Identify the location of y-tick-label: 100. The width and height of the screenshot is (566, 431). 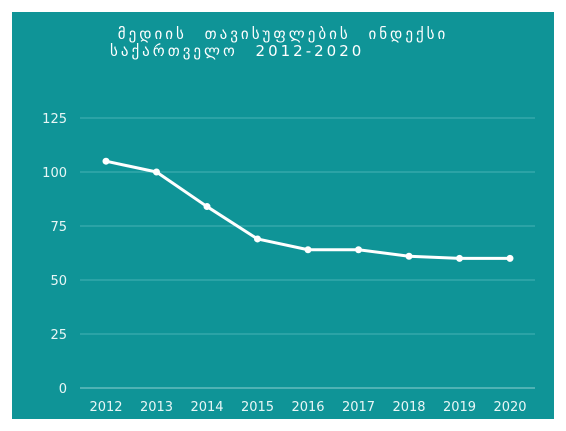
(54, 173).